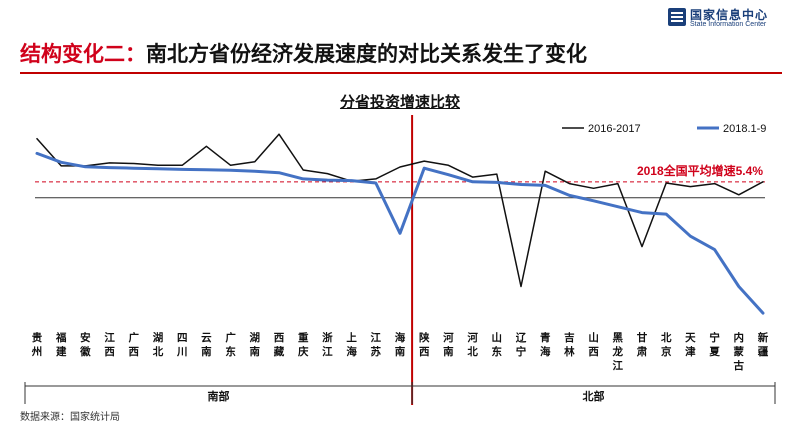  What do you see at coordinates (744, 129) in the screenshot?
I see `legend-label-2: 2018.1-9` at bounding box center [744, 129].